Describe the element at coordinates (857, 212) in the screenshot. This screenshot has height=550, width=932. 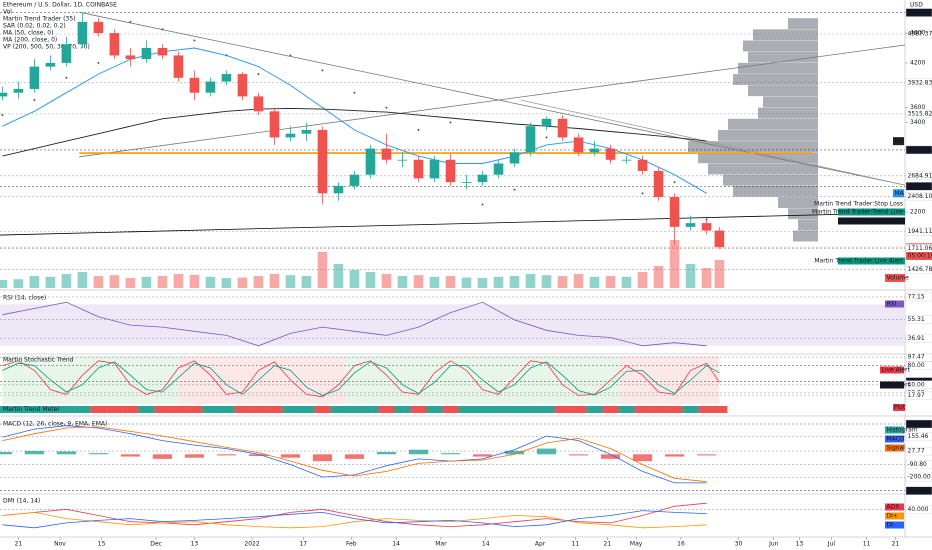
I see `annotation: Martin Trend Trader:Trend Line` at that location.